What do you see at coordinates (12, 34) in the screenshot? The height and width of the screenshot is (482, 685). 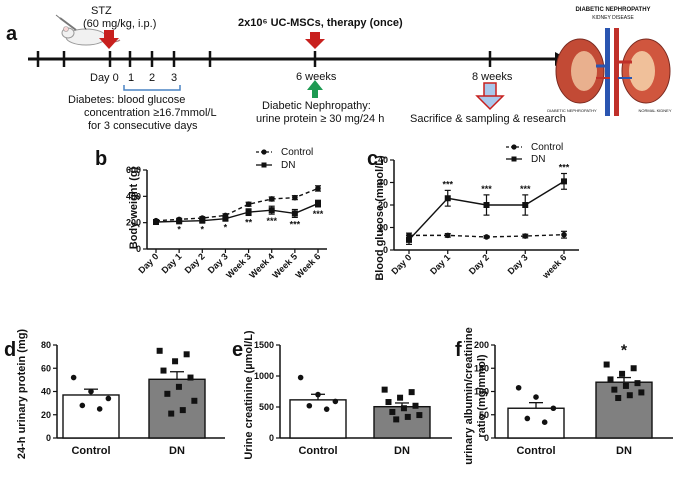 I see `panel-label-a: a` at bounding box center [12, 34].